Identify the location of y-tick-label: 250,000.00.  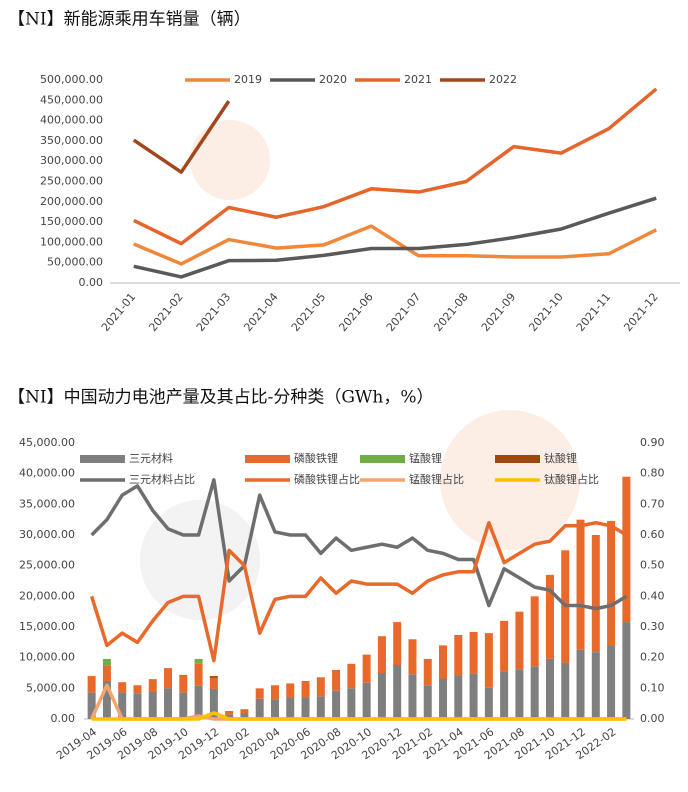
(71, 181).